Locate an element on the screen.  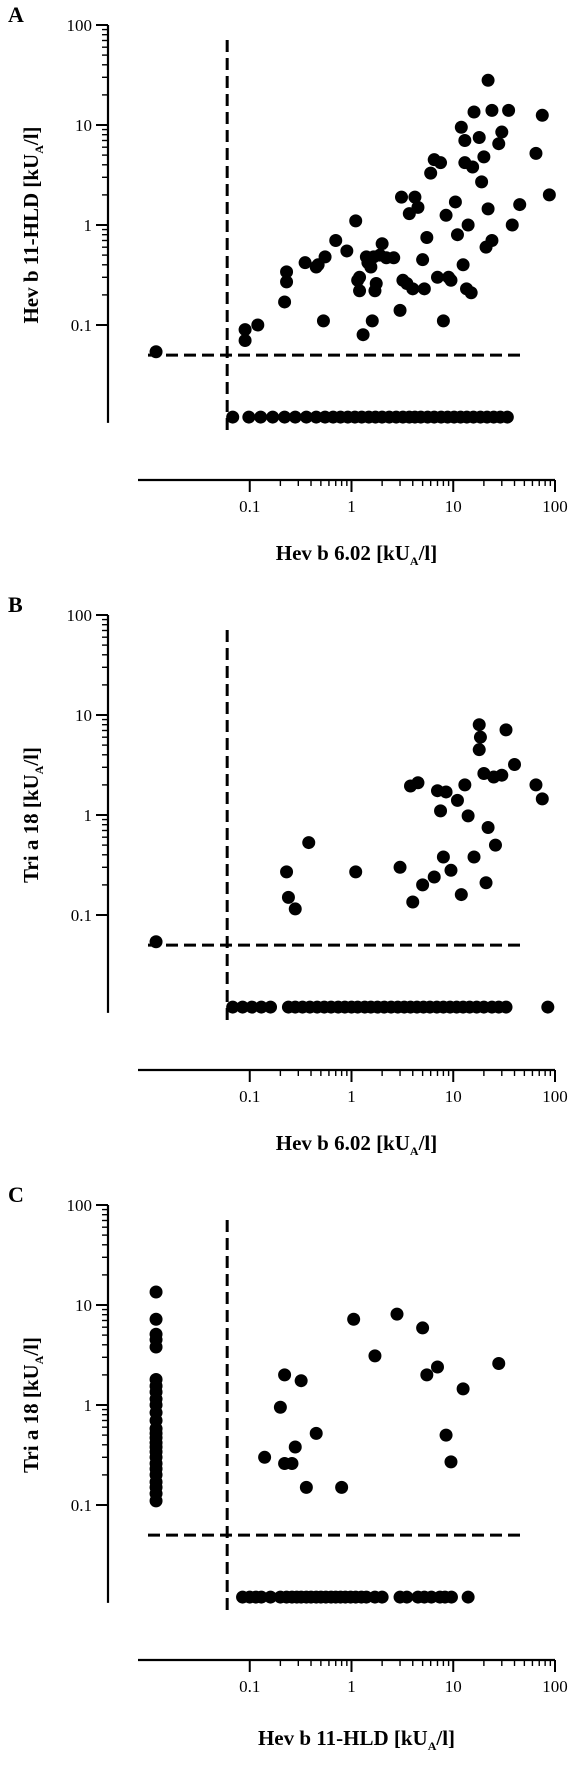
y-tick-label: 1 is located at coordinates (88, 1405).